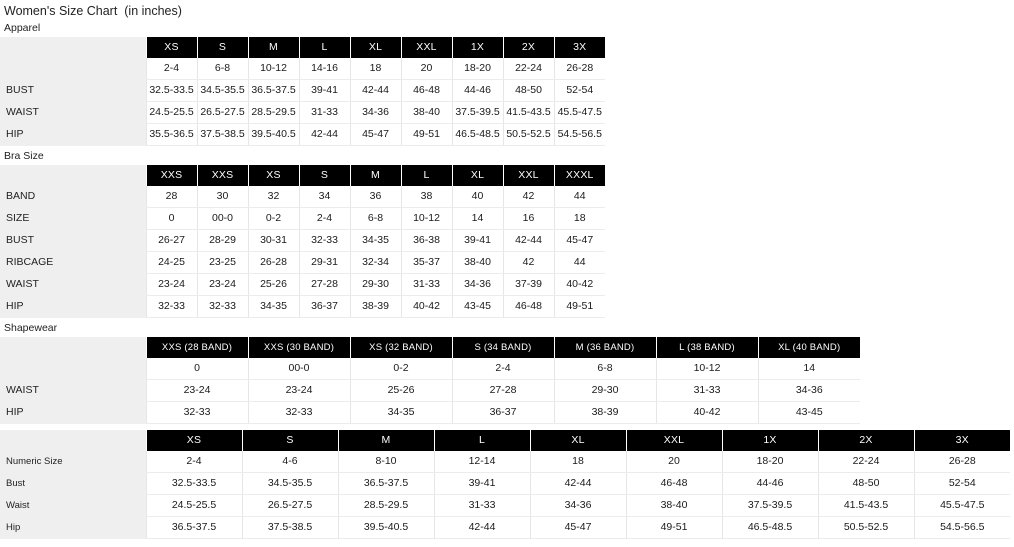 Image resolution: width=1014 pixels, height=547 pixels. Describe the element at coordinates (577, 440) in the screenshot. I see `column-header: XL` at that location.